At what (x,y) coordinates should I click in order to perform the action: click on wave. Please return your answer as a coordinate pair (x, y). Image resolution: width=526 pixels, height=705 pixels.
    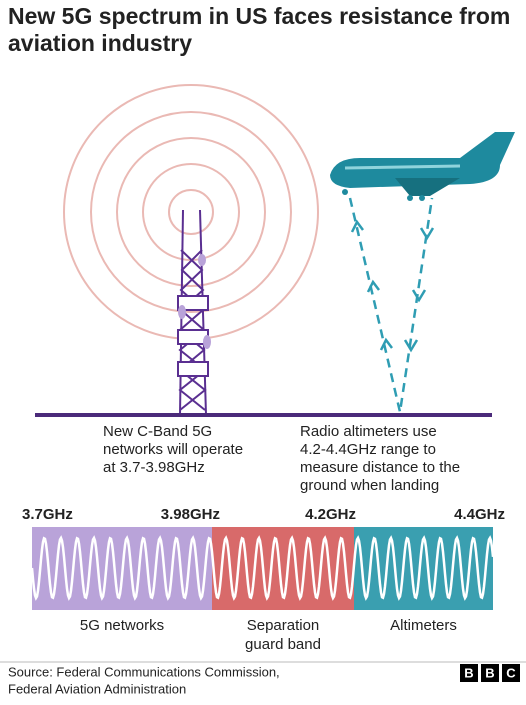
    Looking at the image, I should click on (262, 568).